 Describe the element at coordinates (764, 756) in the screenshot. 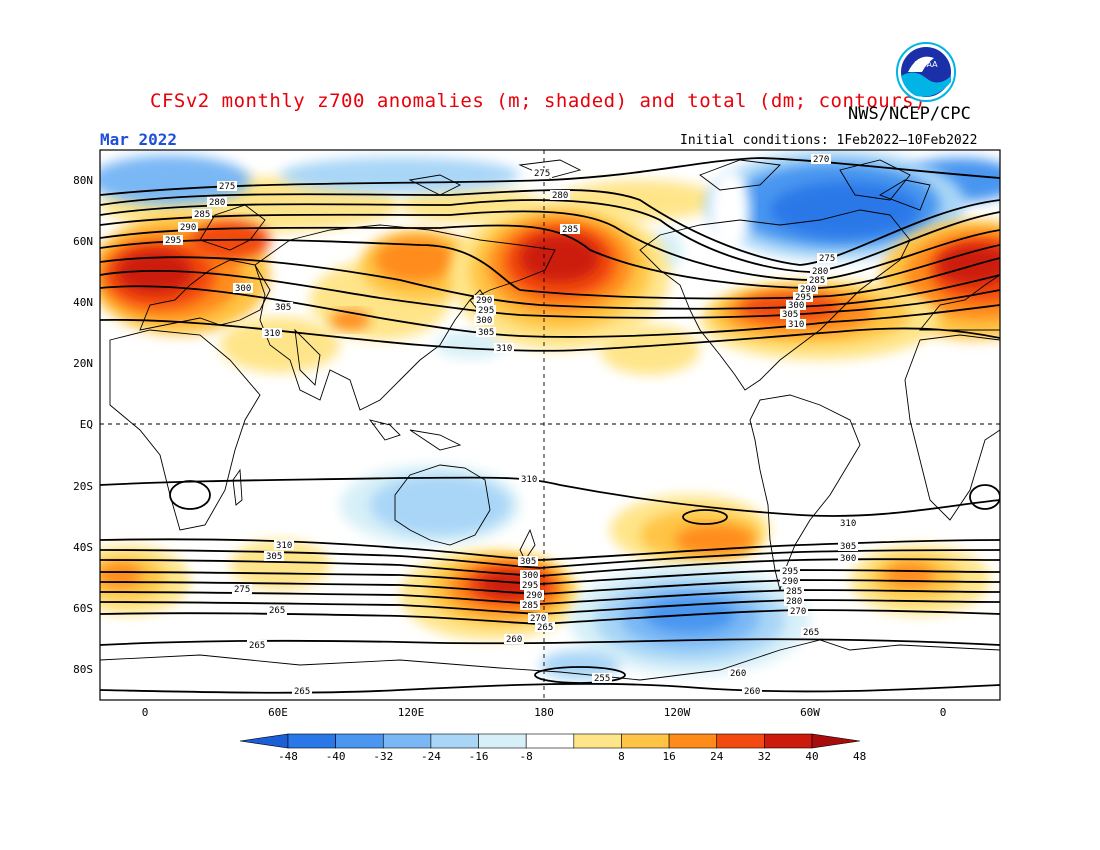

I see `colorbar-label: 32` at that location.